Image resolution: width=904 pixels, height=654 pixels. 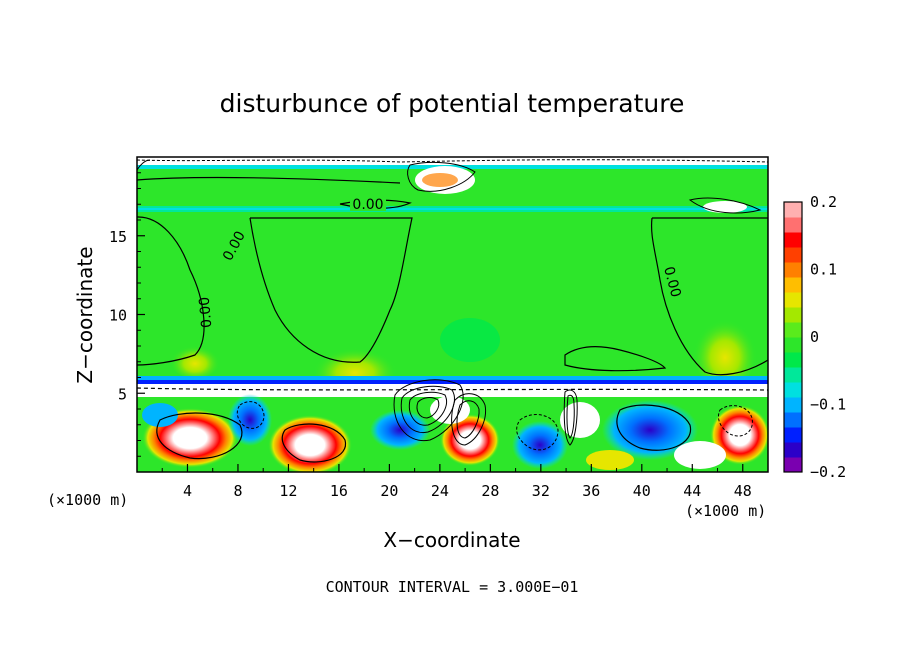 What do you see at coordinates (725, 511) in the screenshot?
I see `x-unit-label: (×1000 m)` at bounding box center [725, 511].